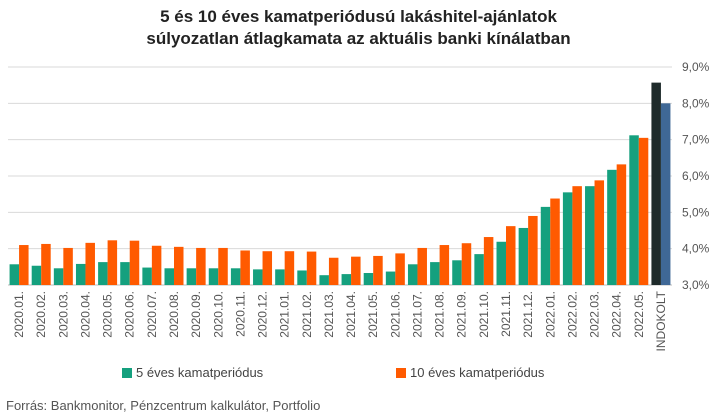  What do you see at coordinates (19, 314) in the screenshot?
I see `x-tick-label: 2020.01.` at bounding box center [19, 314].